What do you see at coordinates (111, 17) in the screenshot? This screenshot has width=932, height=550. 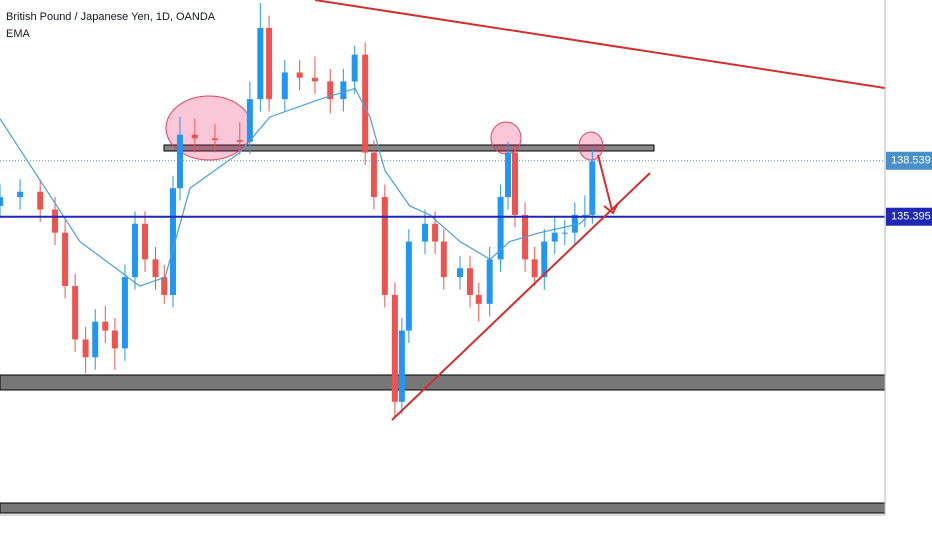 I see `chart-title: British Pound / Japanese Yen, 1D, OANDA` at bounding box center [111, 17].